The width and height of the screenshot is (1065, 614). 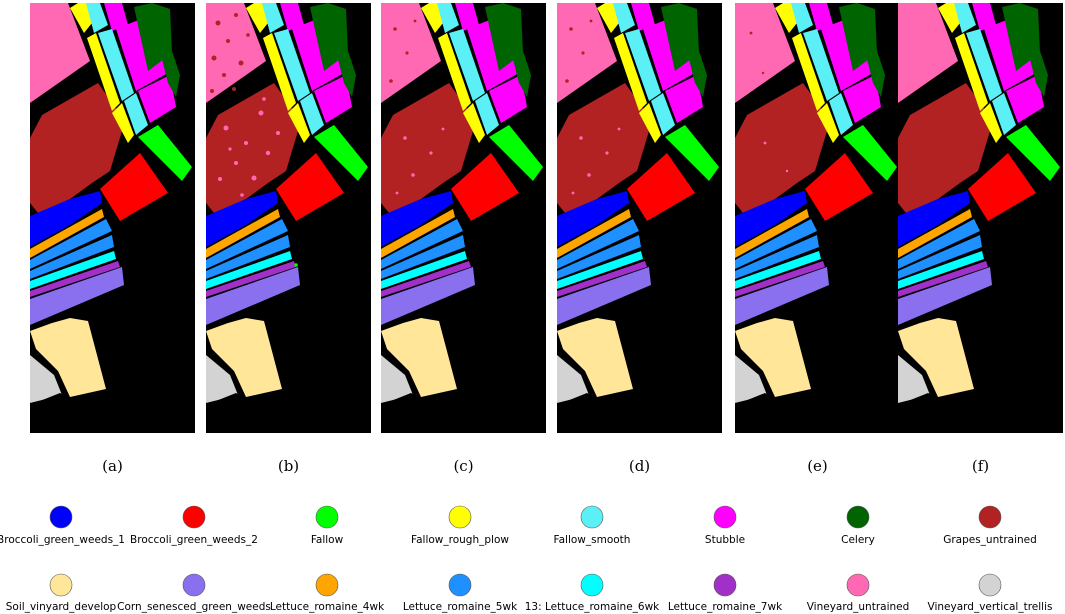 What do you see at coordinates (463, 218) in the screenshot?
I see `map-panel-c` at bounding box center [463, 218].